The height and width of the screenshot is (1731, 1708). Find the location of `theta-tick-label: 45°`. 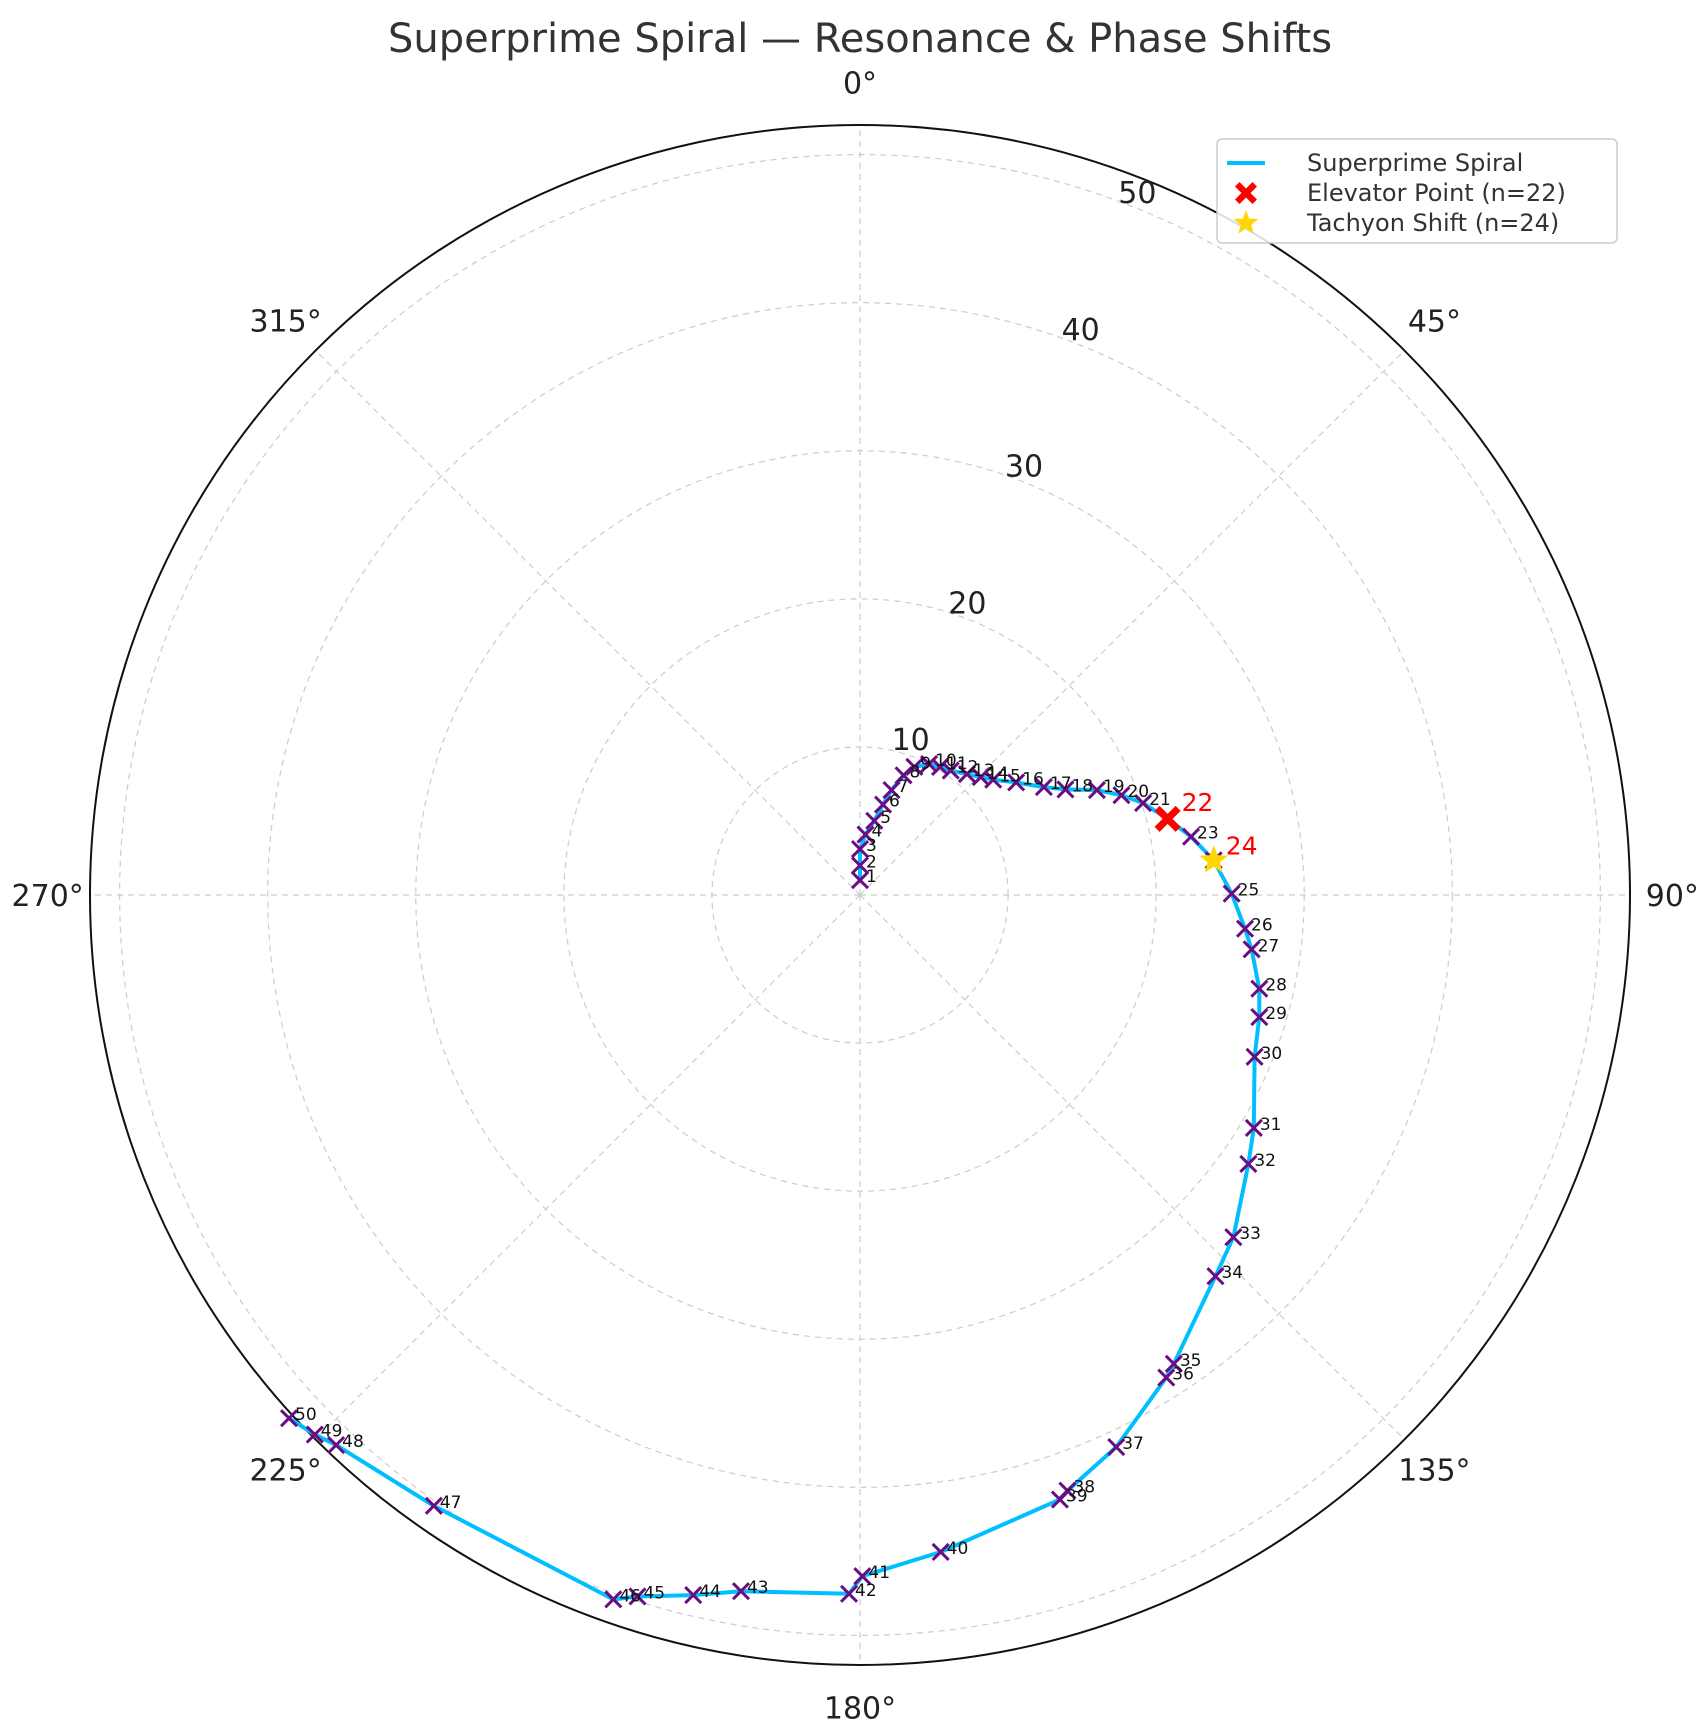

theta-tick-label: 45° is located at coordinates (1434, 322).